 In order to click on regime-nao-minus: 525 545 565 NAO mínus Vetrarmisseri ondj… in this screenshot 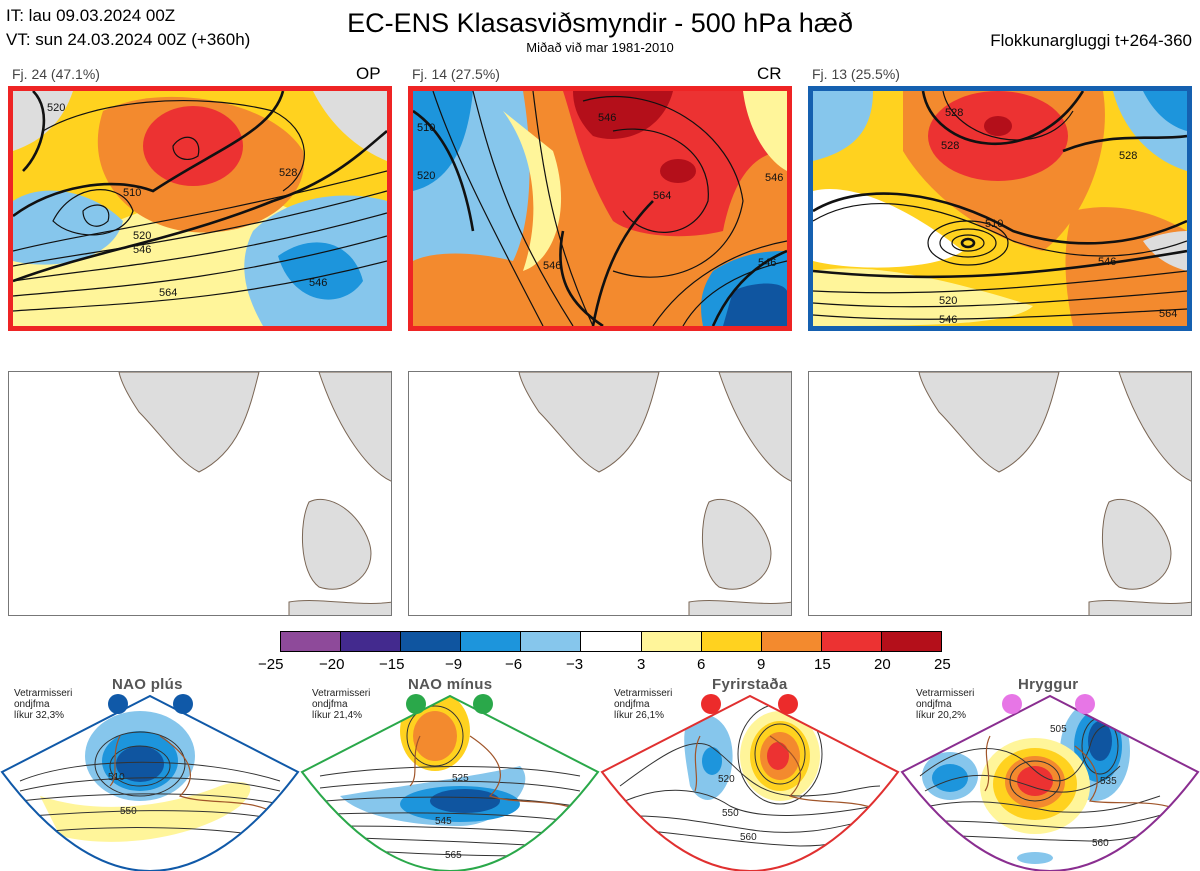, I will do `click(450, 773)`.